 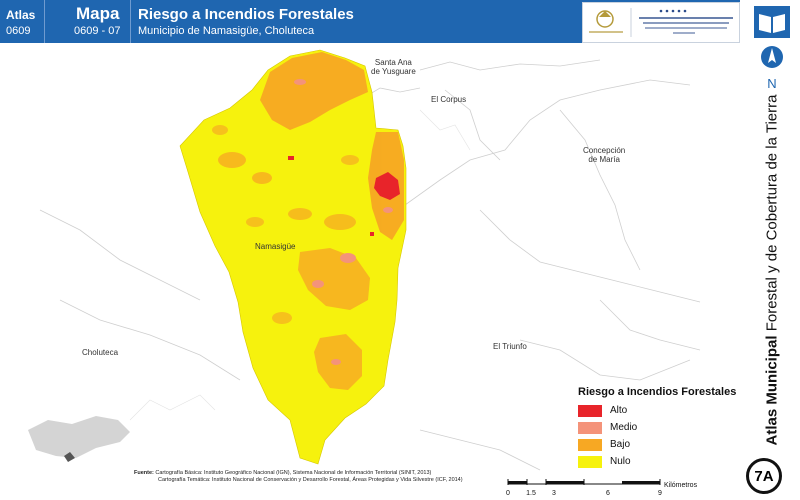 I want to click on map-title: Riesgo a Incendios Forestales, so click(x=246, y=14).